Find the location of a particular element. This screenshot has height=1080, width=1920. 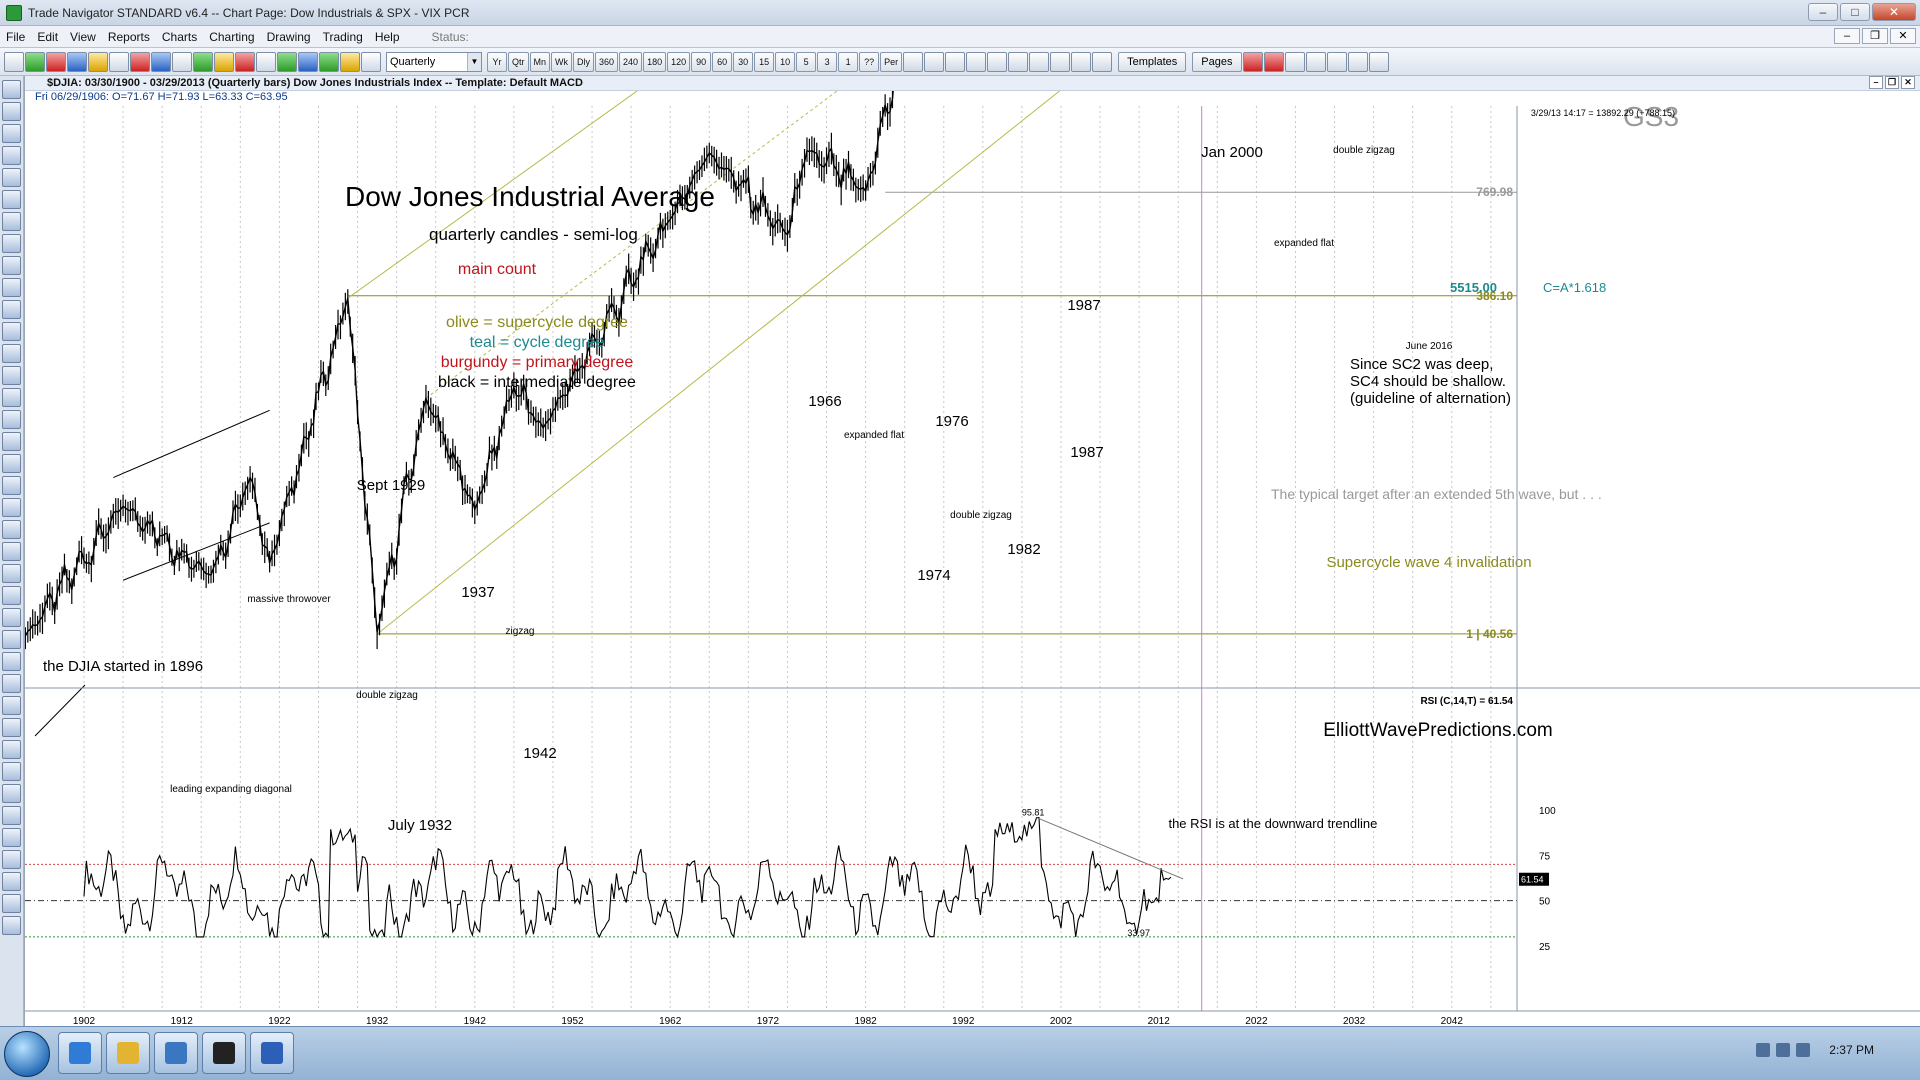

period-per-button: Per is located at coordinates (891, 61).